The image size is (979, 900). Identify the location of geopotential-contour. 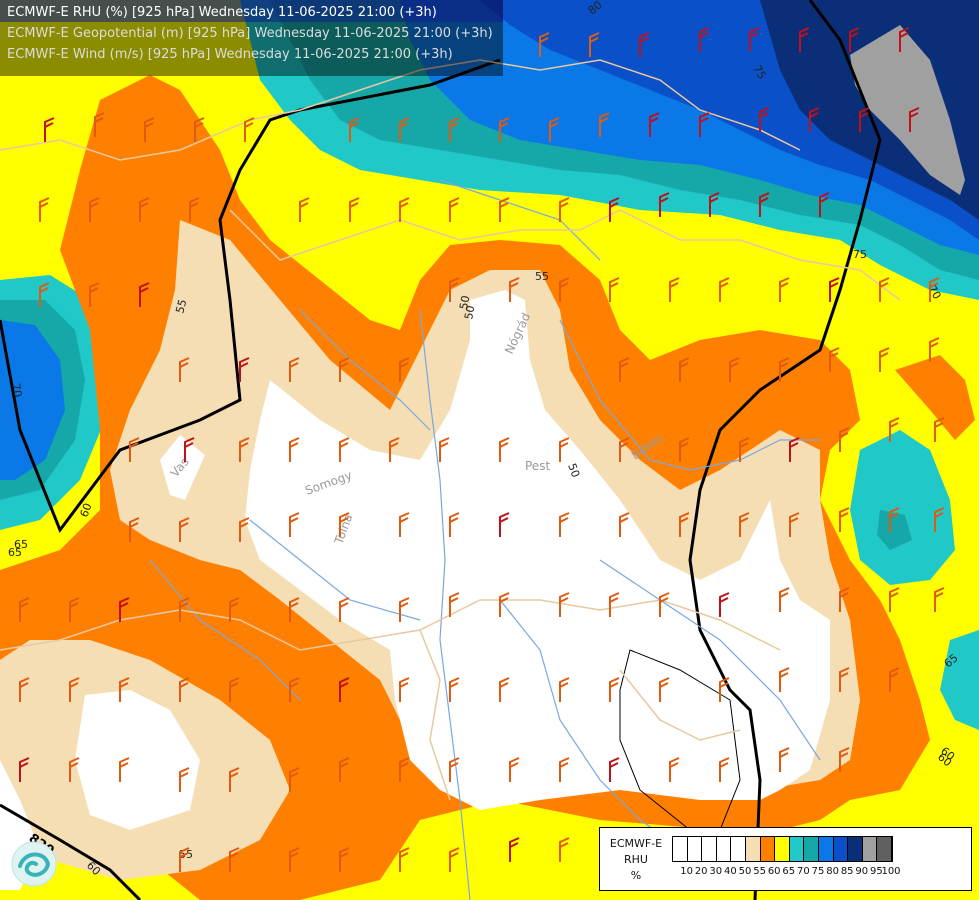
(71, 851).